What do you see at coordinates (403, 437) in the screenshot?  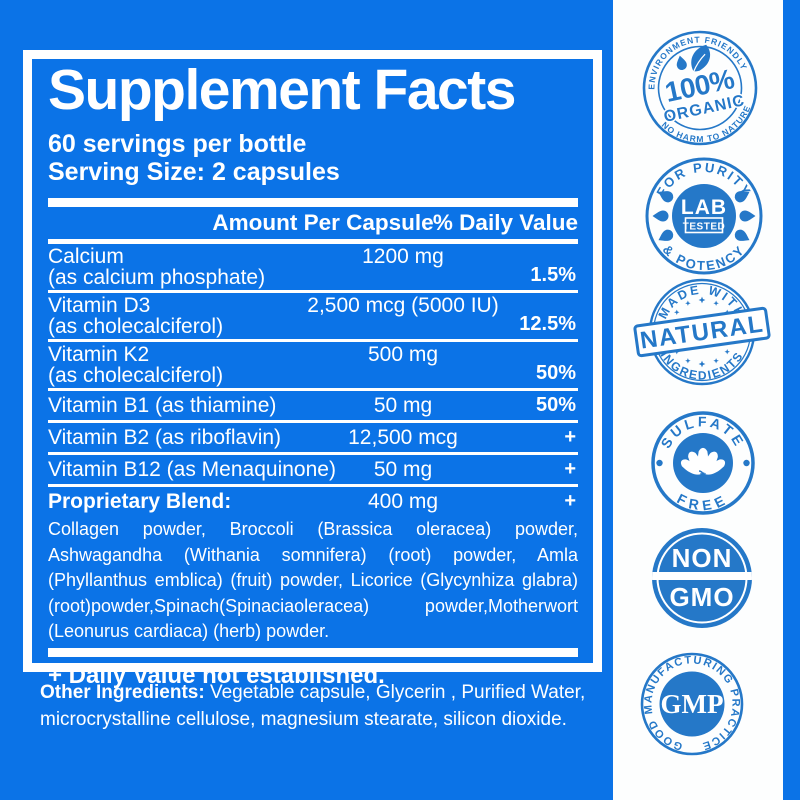 I see `nutrient-amount: 12,500 mcg` at bounding box center [403, 437].